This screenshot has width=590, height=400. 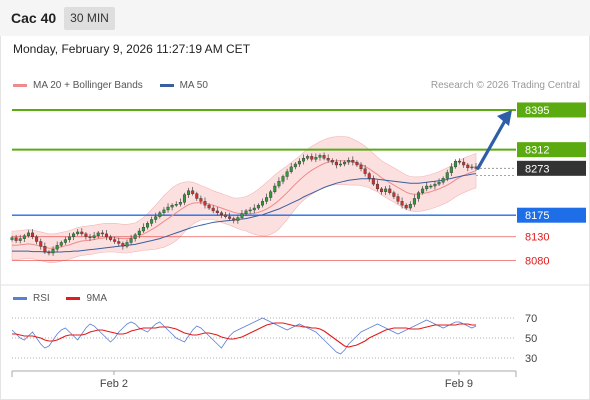 I want to click on price-legend: MA 20 + Bollinger Bands MA 50, so click(x=117, y=85).